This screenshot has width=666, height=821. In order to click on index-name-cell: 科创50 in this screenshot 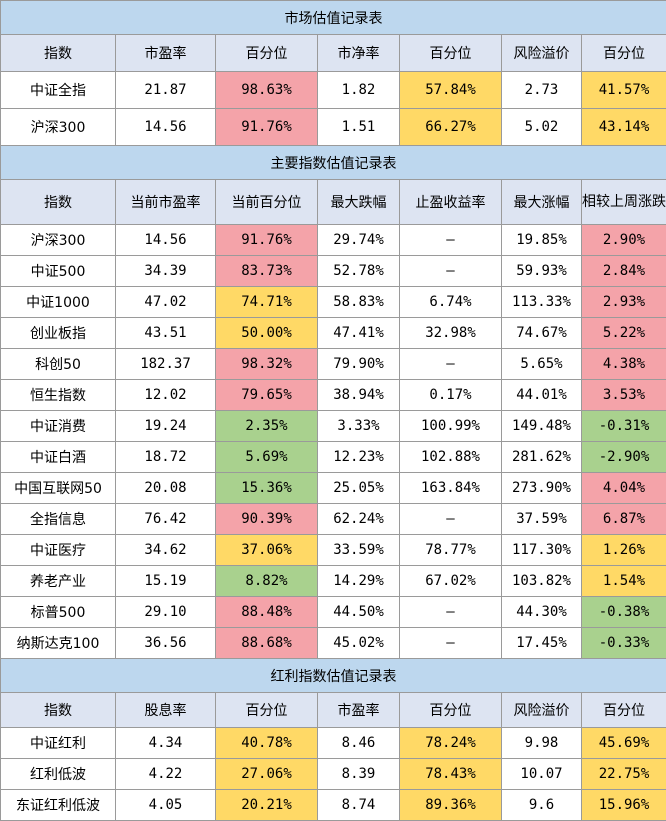, I will do `click(58, 364)`.